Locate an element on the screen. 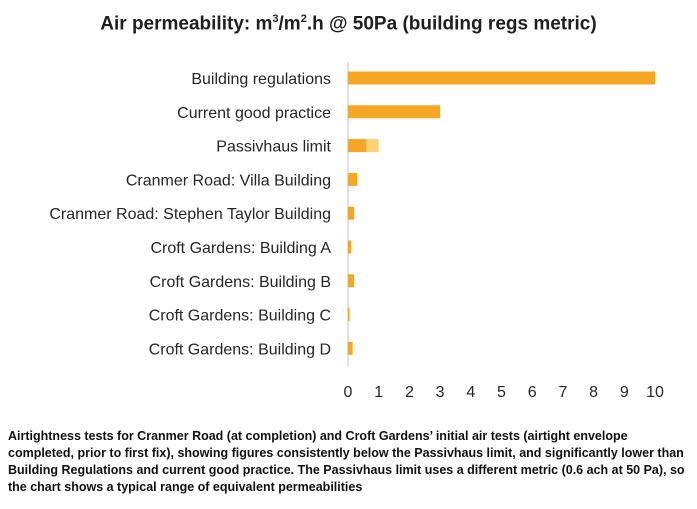  x-tick-label: 10 is located at coordinates (655, 392).